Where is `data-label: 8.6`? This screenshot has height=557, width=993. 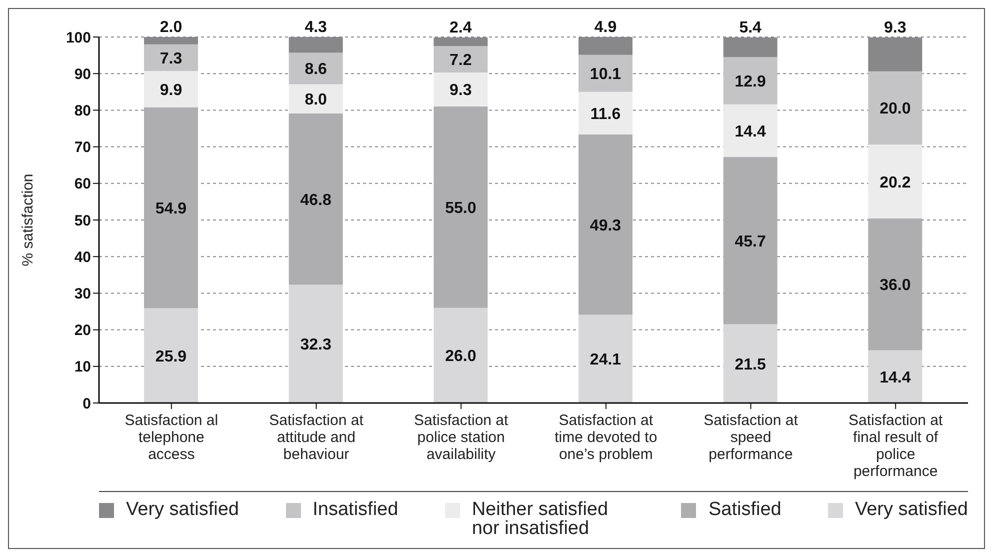 data-label: 8.6 is located at coordinates (316, 69).